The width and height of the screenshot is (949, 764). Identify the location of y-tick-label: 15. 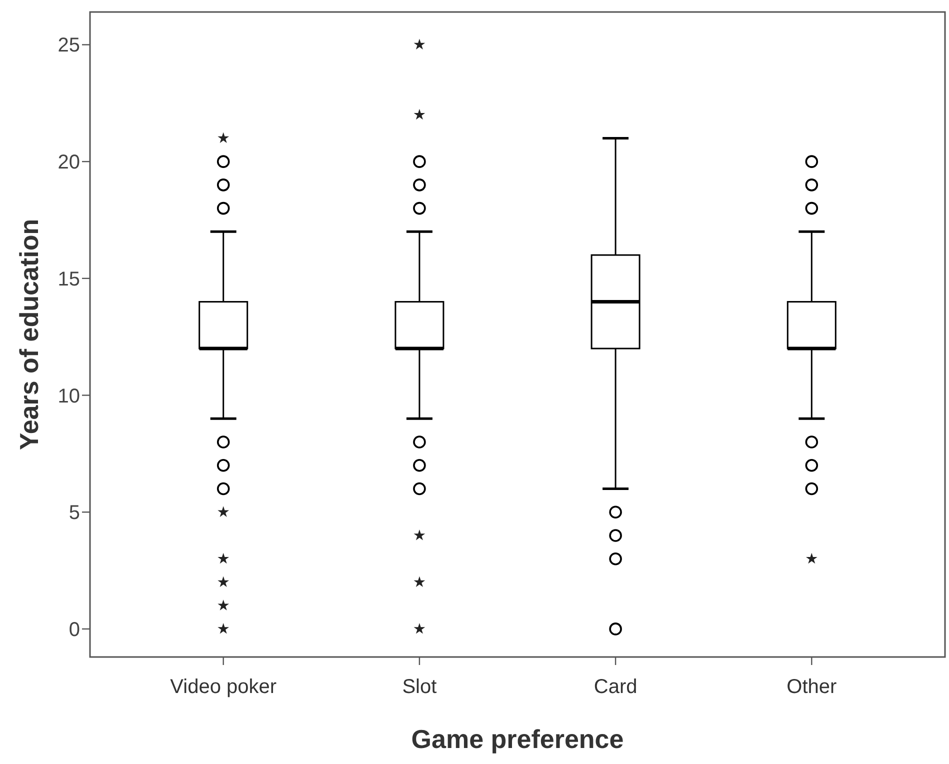
(69, 279).